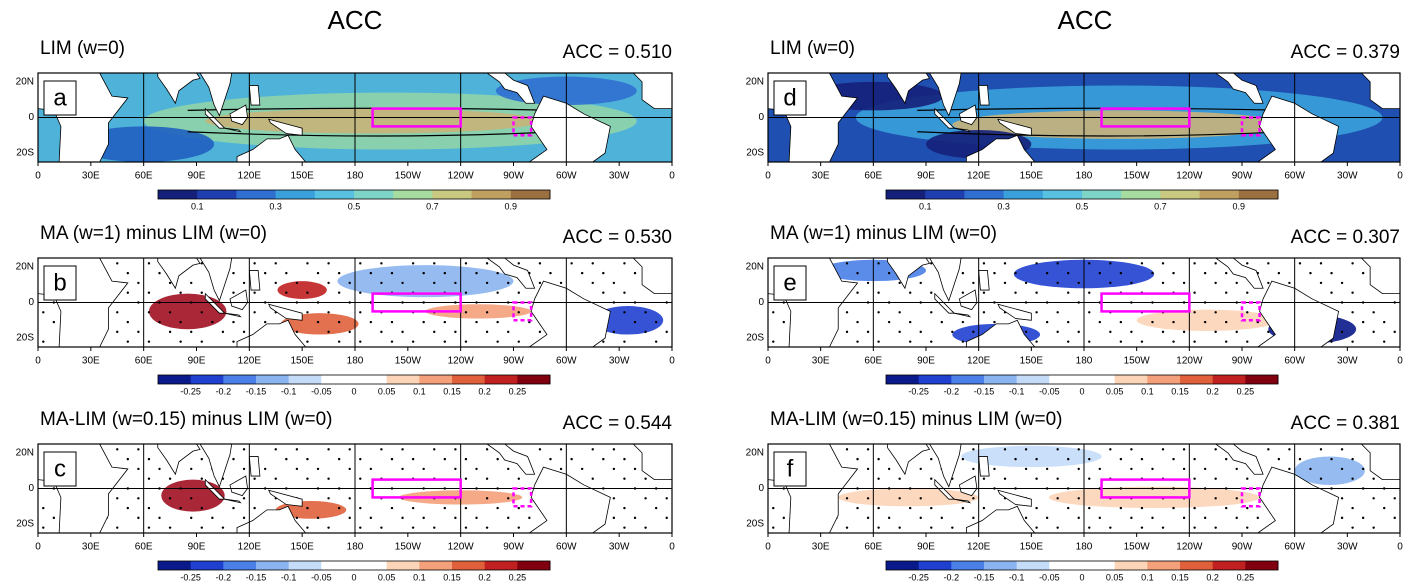  I want to click on colorbar-frame, so click(1082, 194).